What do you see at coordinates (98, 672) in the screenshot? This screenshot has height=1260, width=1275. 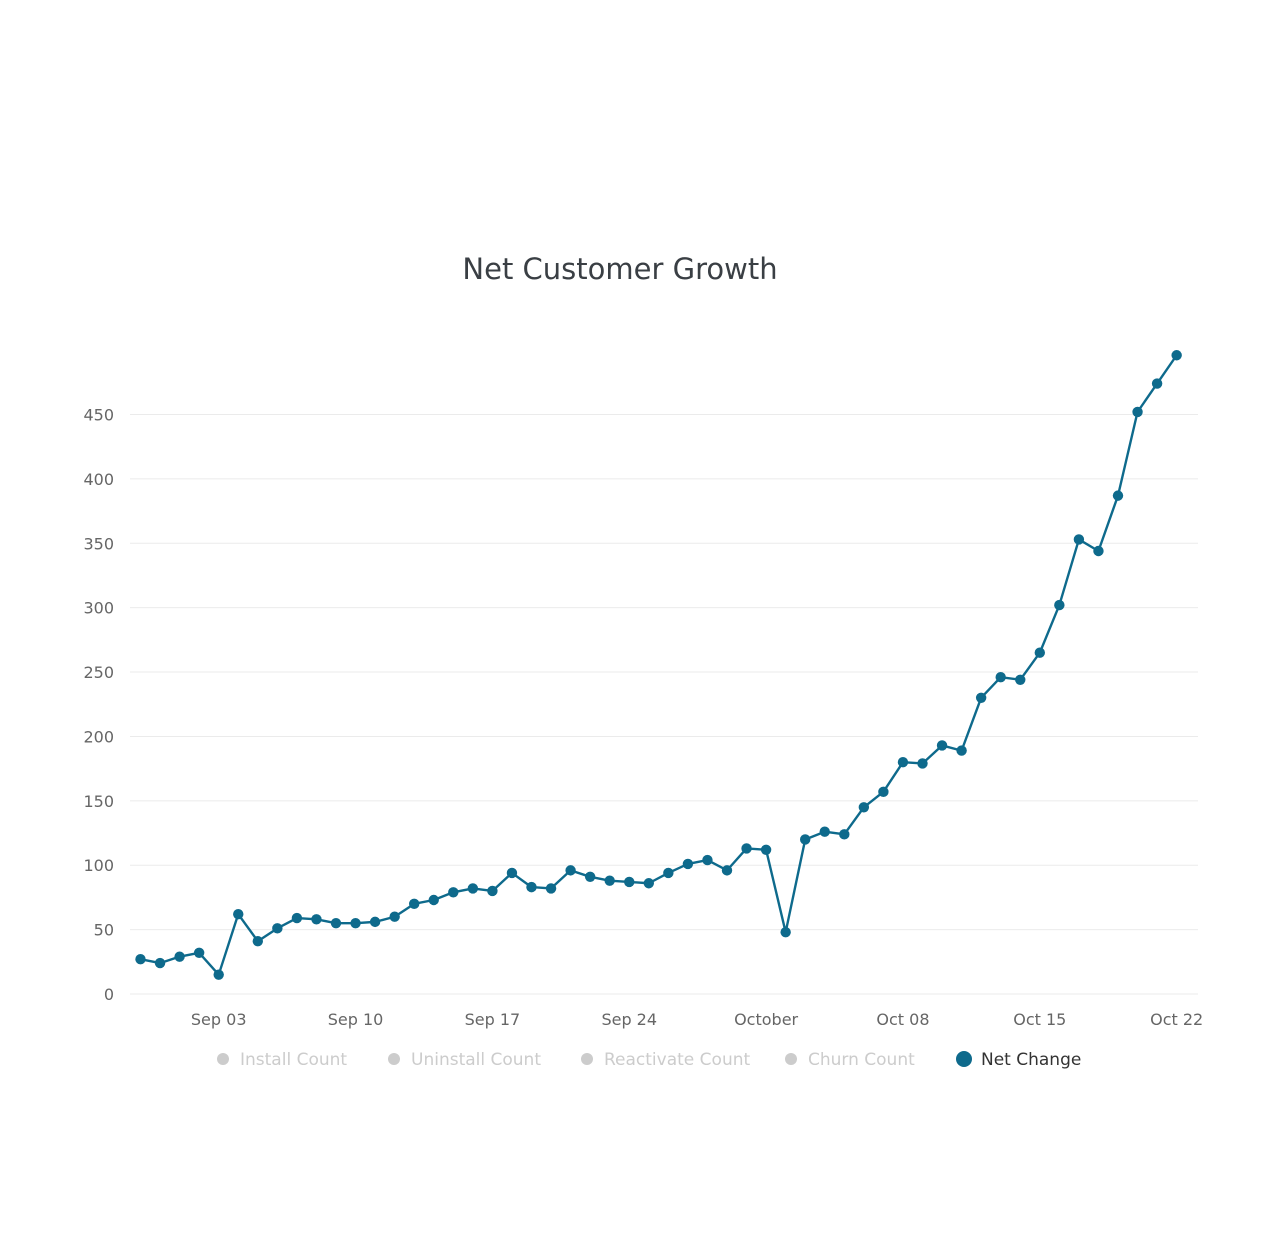 I see `y-tick-label: 250` at bounding box center [98, 672].